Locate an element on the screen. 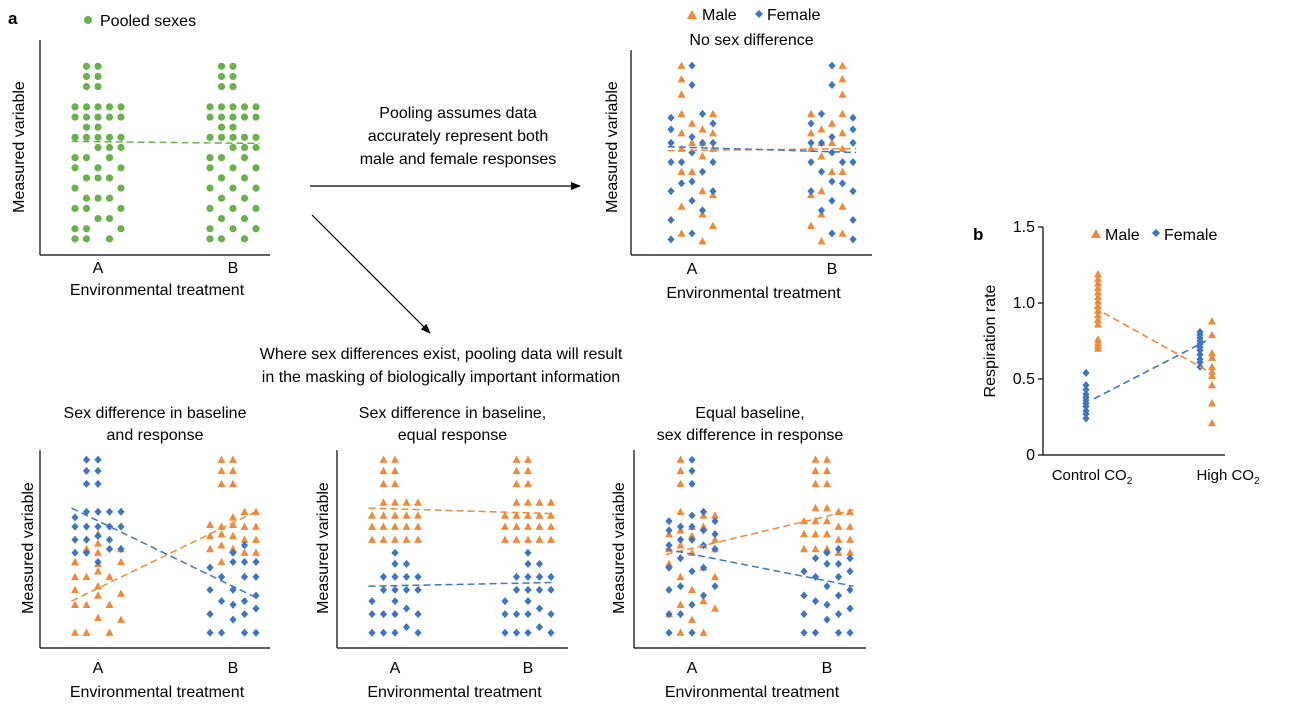 Image resolution: width=1290 pixels, height=705 pixels. trend-line-male is located at coordinates (1150, 338).